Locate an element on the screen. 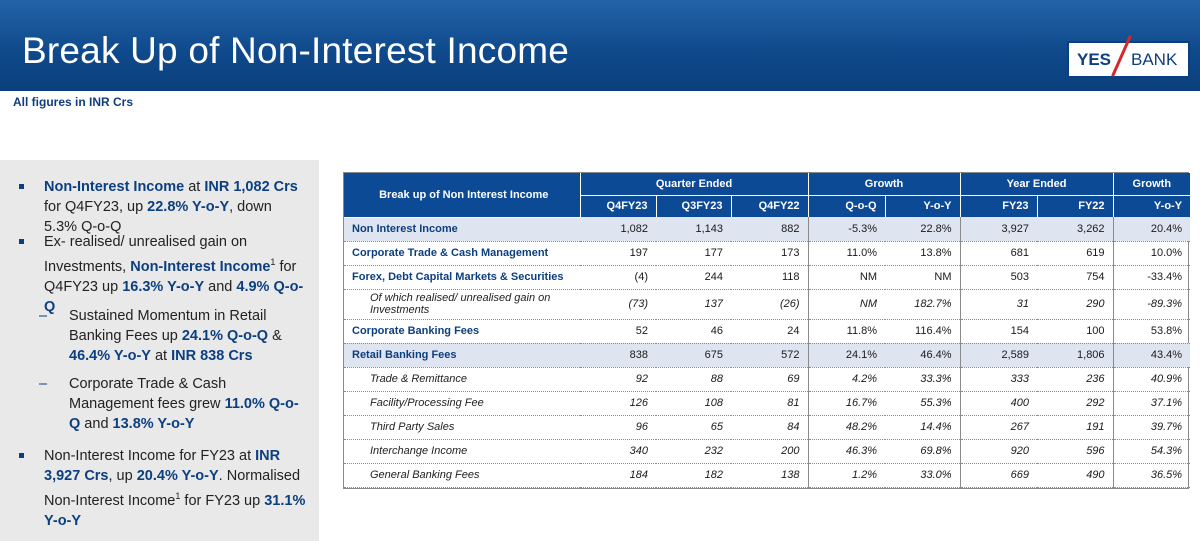  table-cell: 191 is located at coordinates (1075, 427).